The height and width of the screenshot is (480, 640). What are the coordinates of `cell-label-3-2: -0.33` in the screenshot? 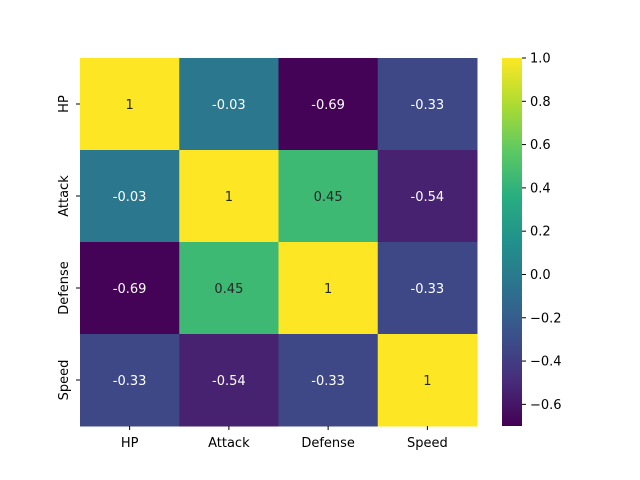 It's located at (328, 381).